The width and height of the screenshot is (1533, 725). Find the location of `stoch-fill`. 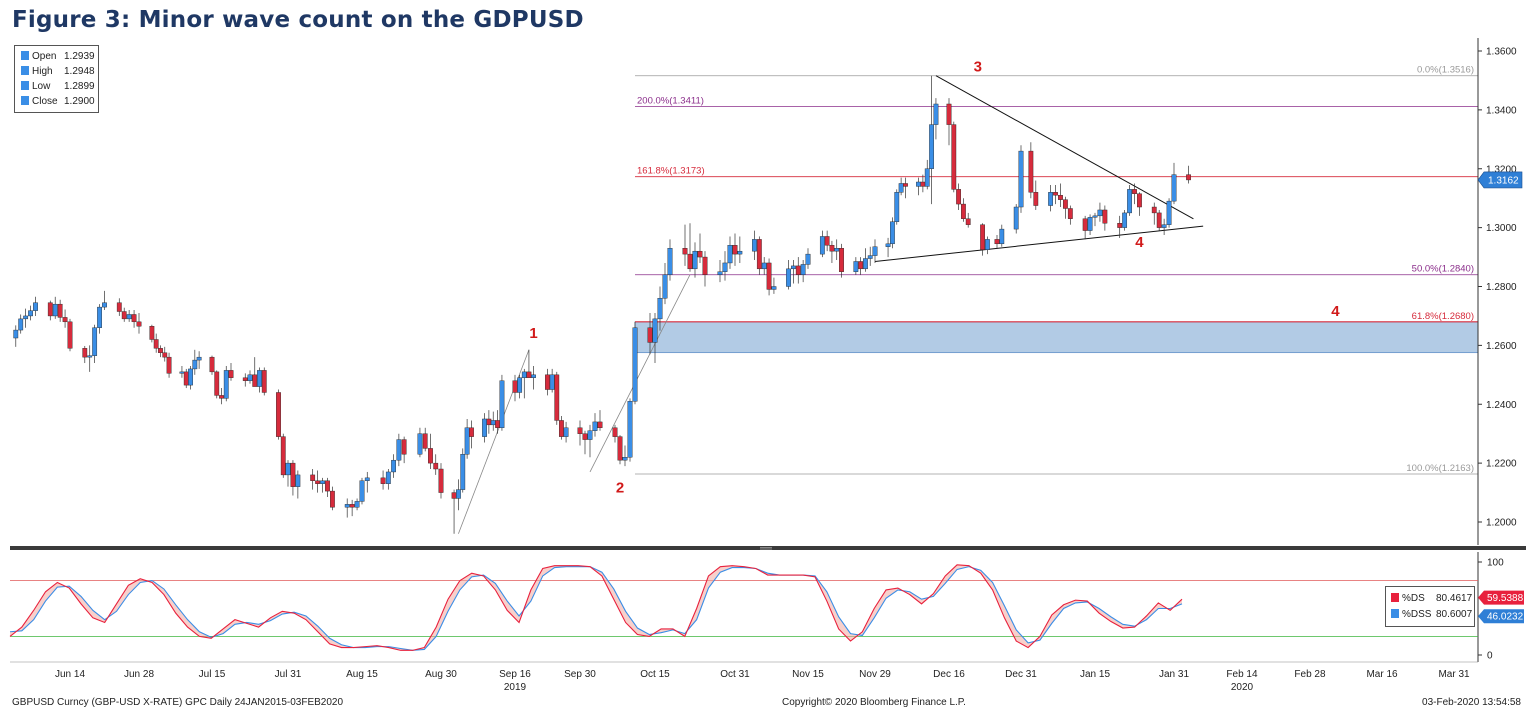

stoch-fill is located at coordinates (596, 607).